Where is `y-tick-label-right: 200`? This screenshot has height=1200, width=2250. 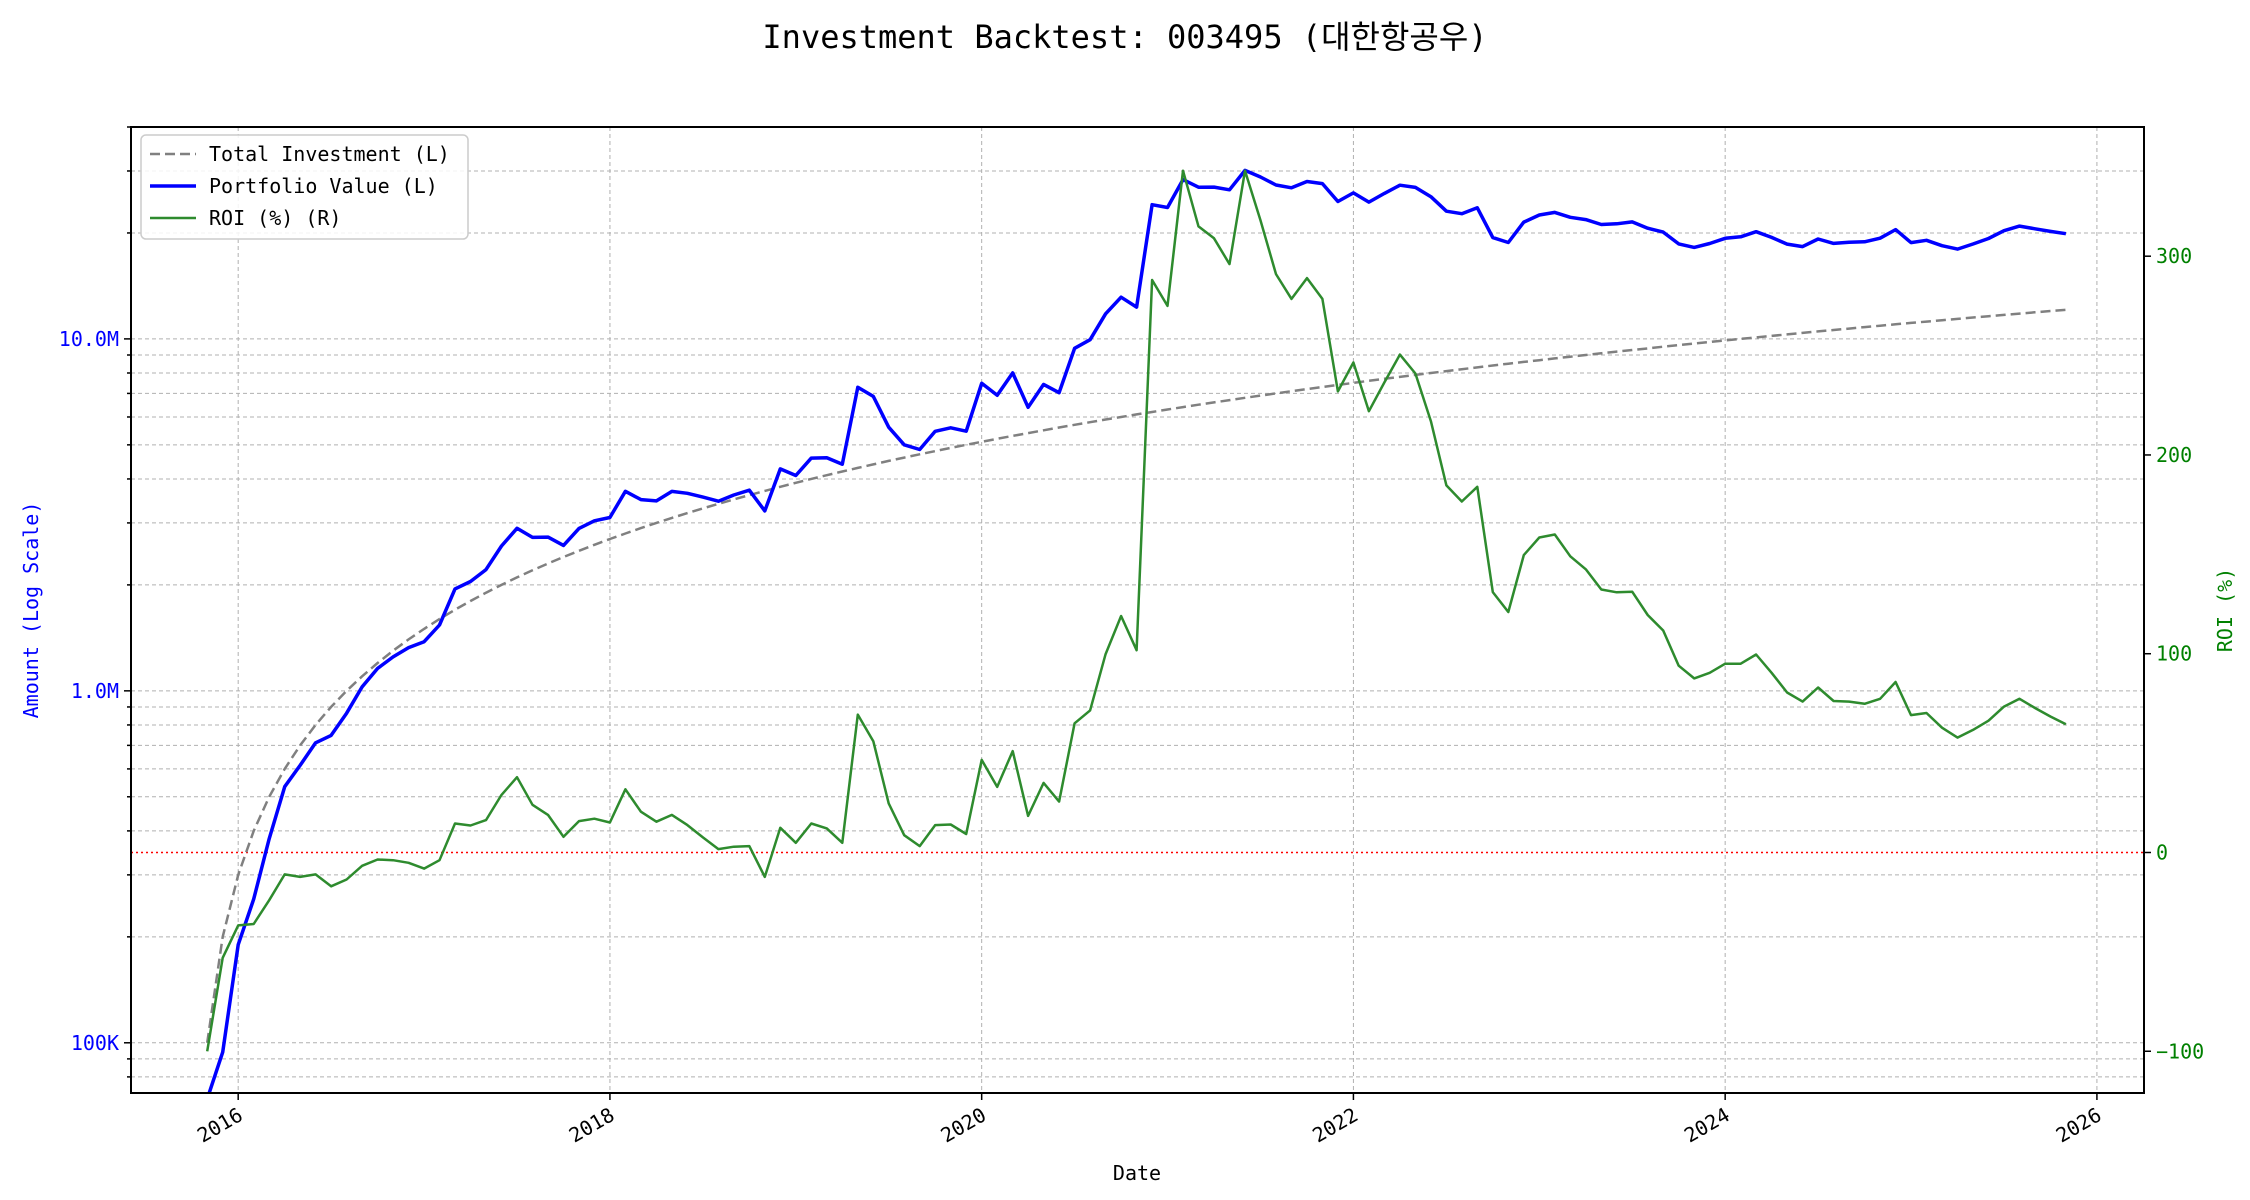
y-tick-label-right: 200 is located at coordinates (2174, 455).